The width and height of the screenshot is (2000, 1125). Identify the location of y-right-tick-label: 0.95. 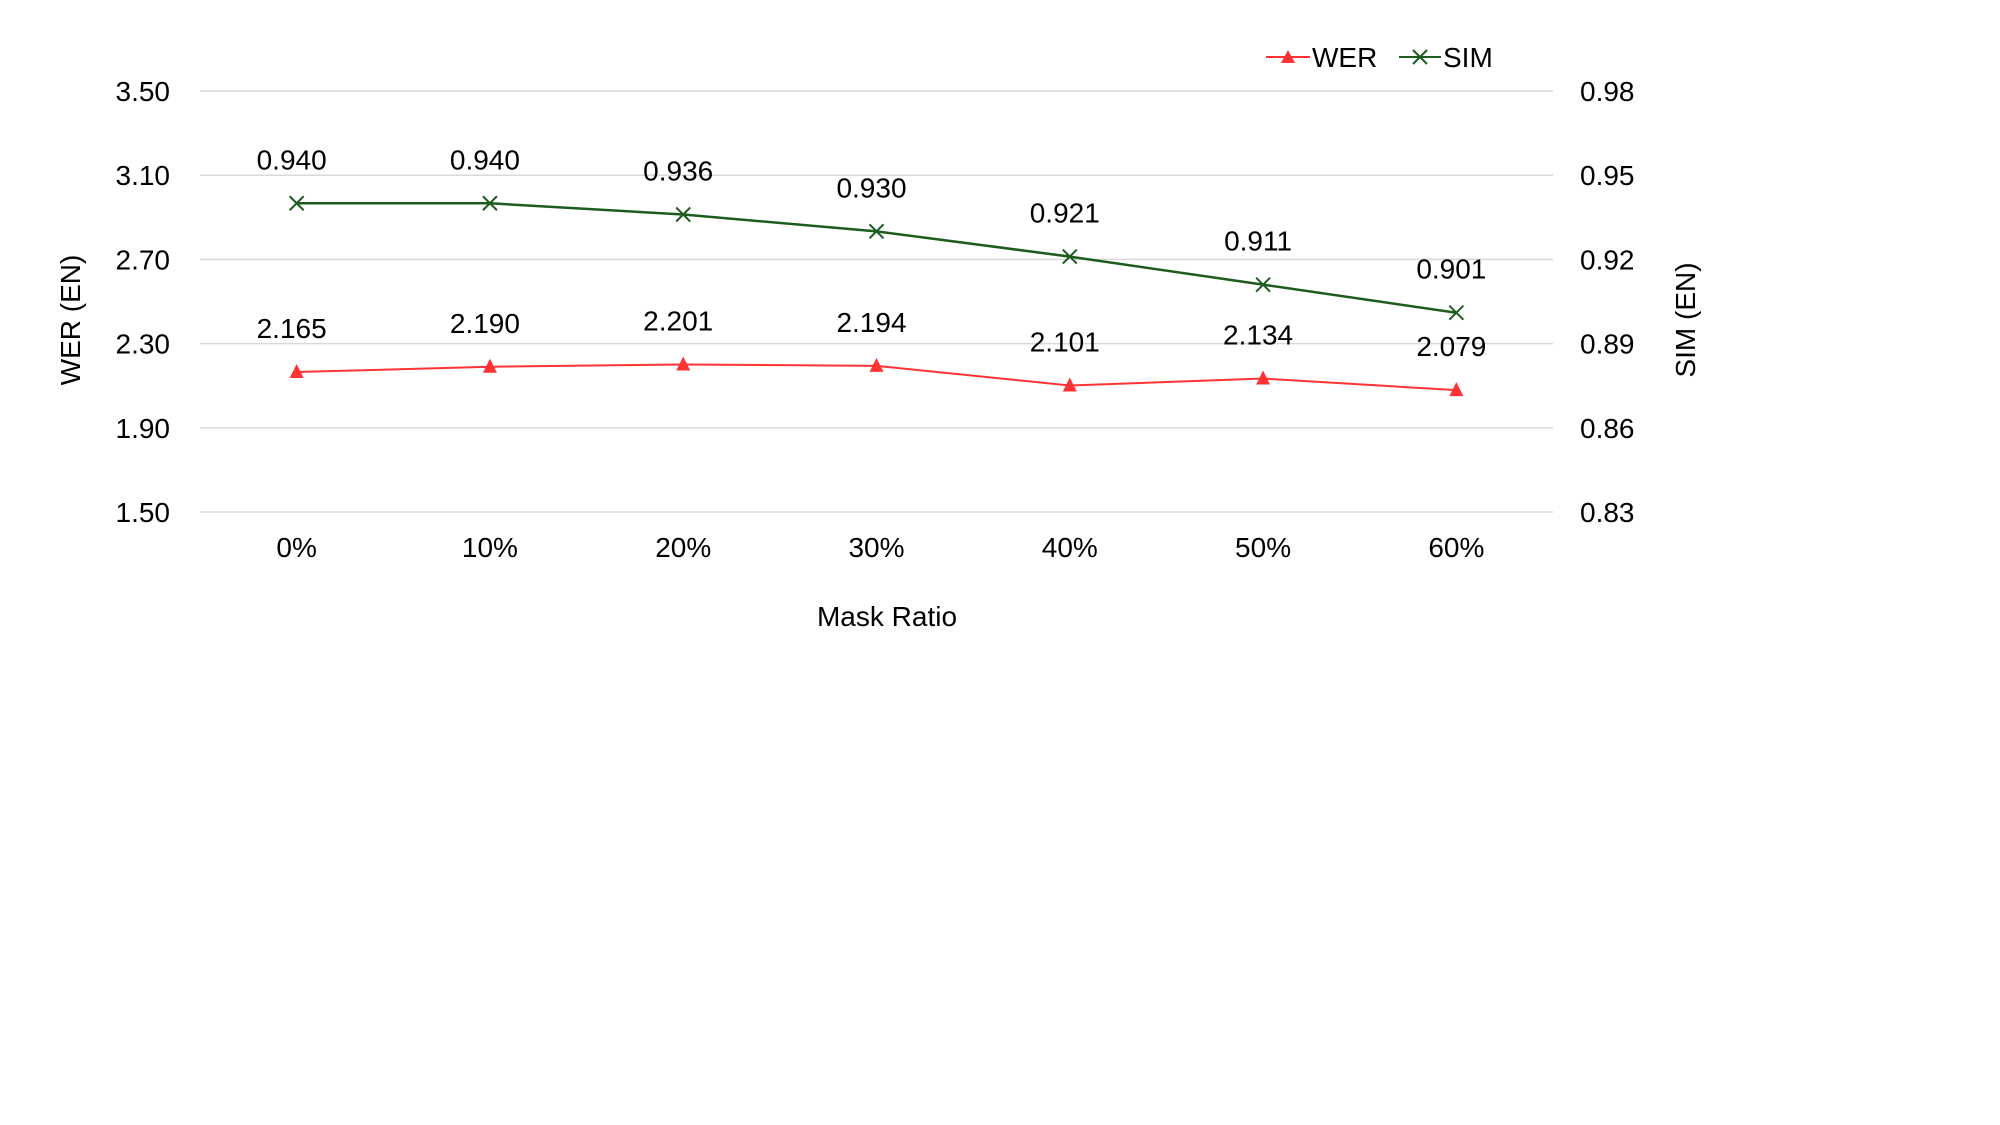
(1607, 175).